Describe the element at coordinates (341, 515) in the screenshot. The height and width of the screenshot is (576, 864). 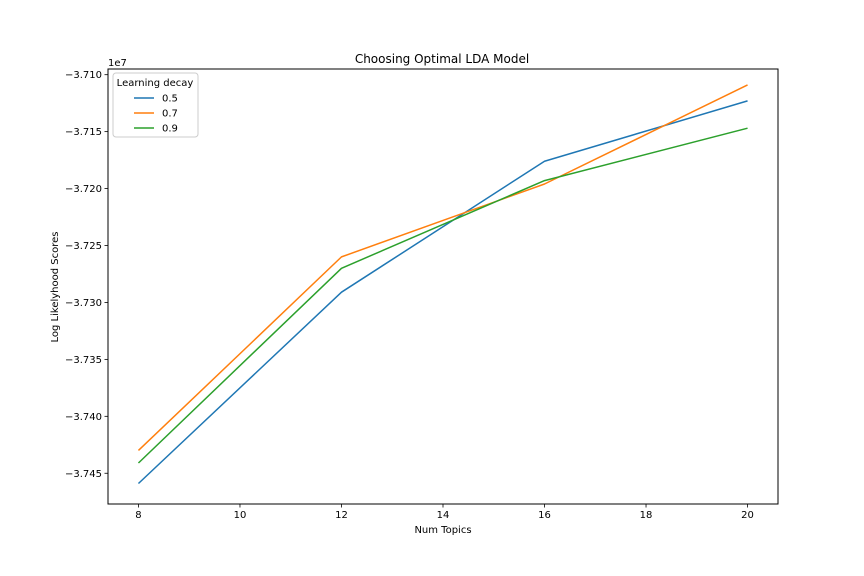
I see `x-tick-label: 12` at that location.